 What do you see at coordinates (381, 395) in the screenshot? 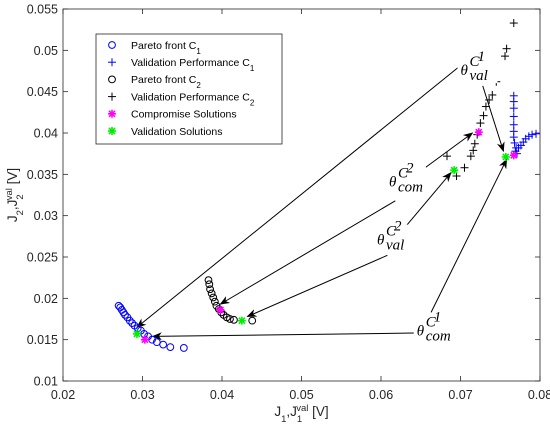
I see `x-tick-label: 0.06` at bounding box center [381, 395].